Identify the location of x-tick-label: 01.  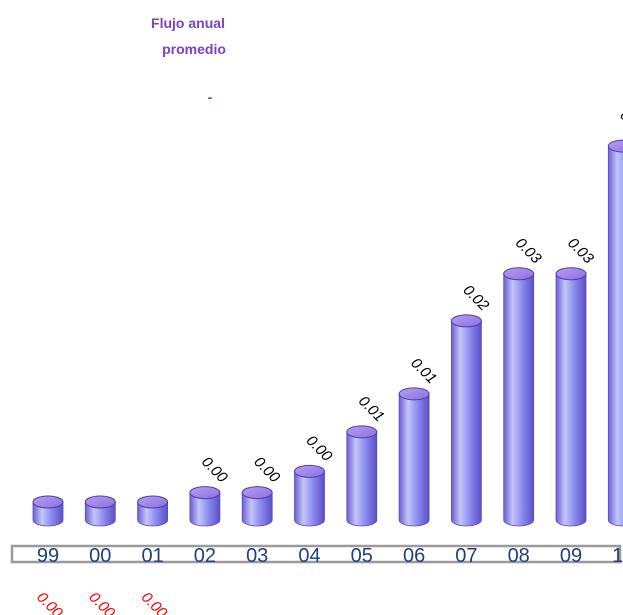
(152, 556).